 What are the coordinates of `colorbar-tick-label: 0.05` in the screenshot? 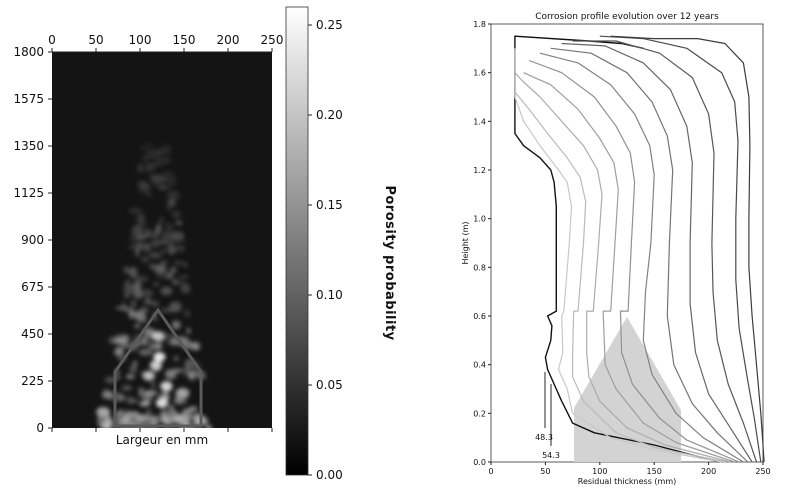 It's located at (329, 385).